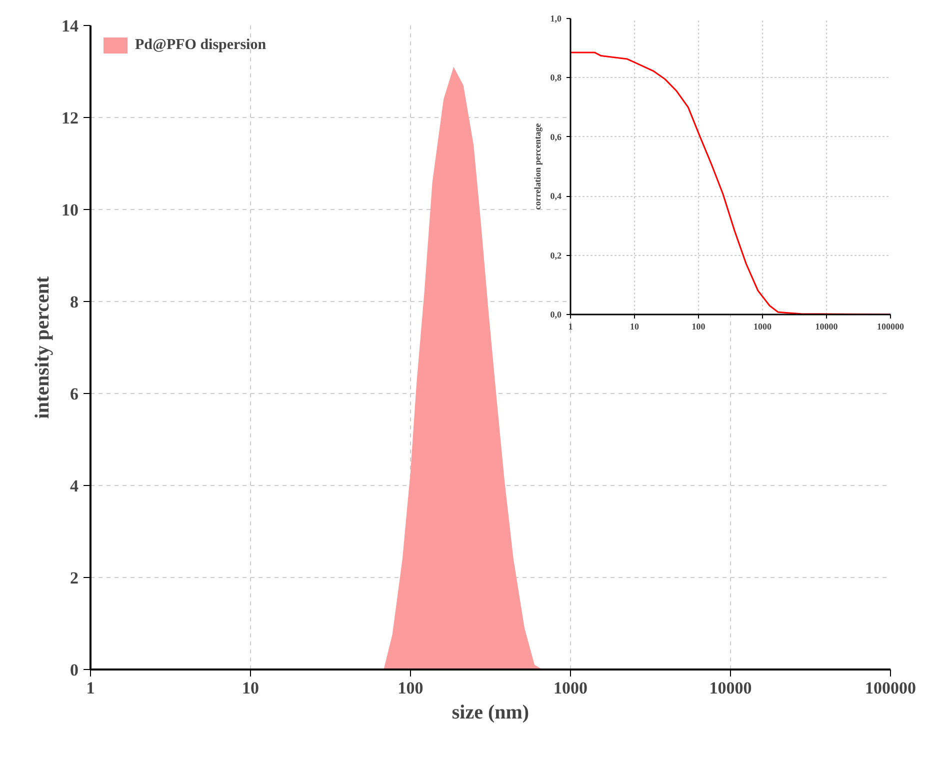 This screenshot has height=763, width=930. Describe the element at coordinates (70, 26) in the screenshot. I see `y-tick-label: 14` at that location.